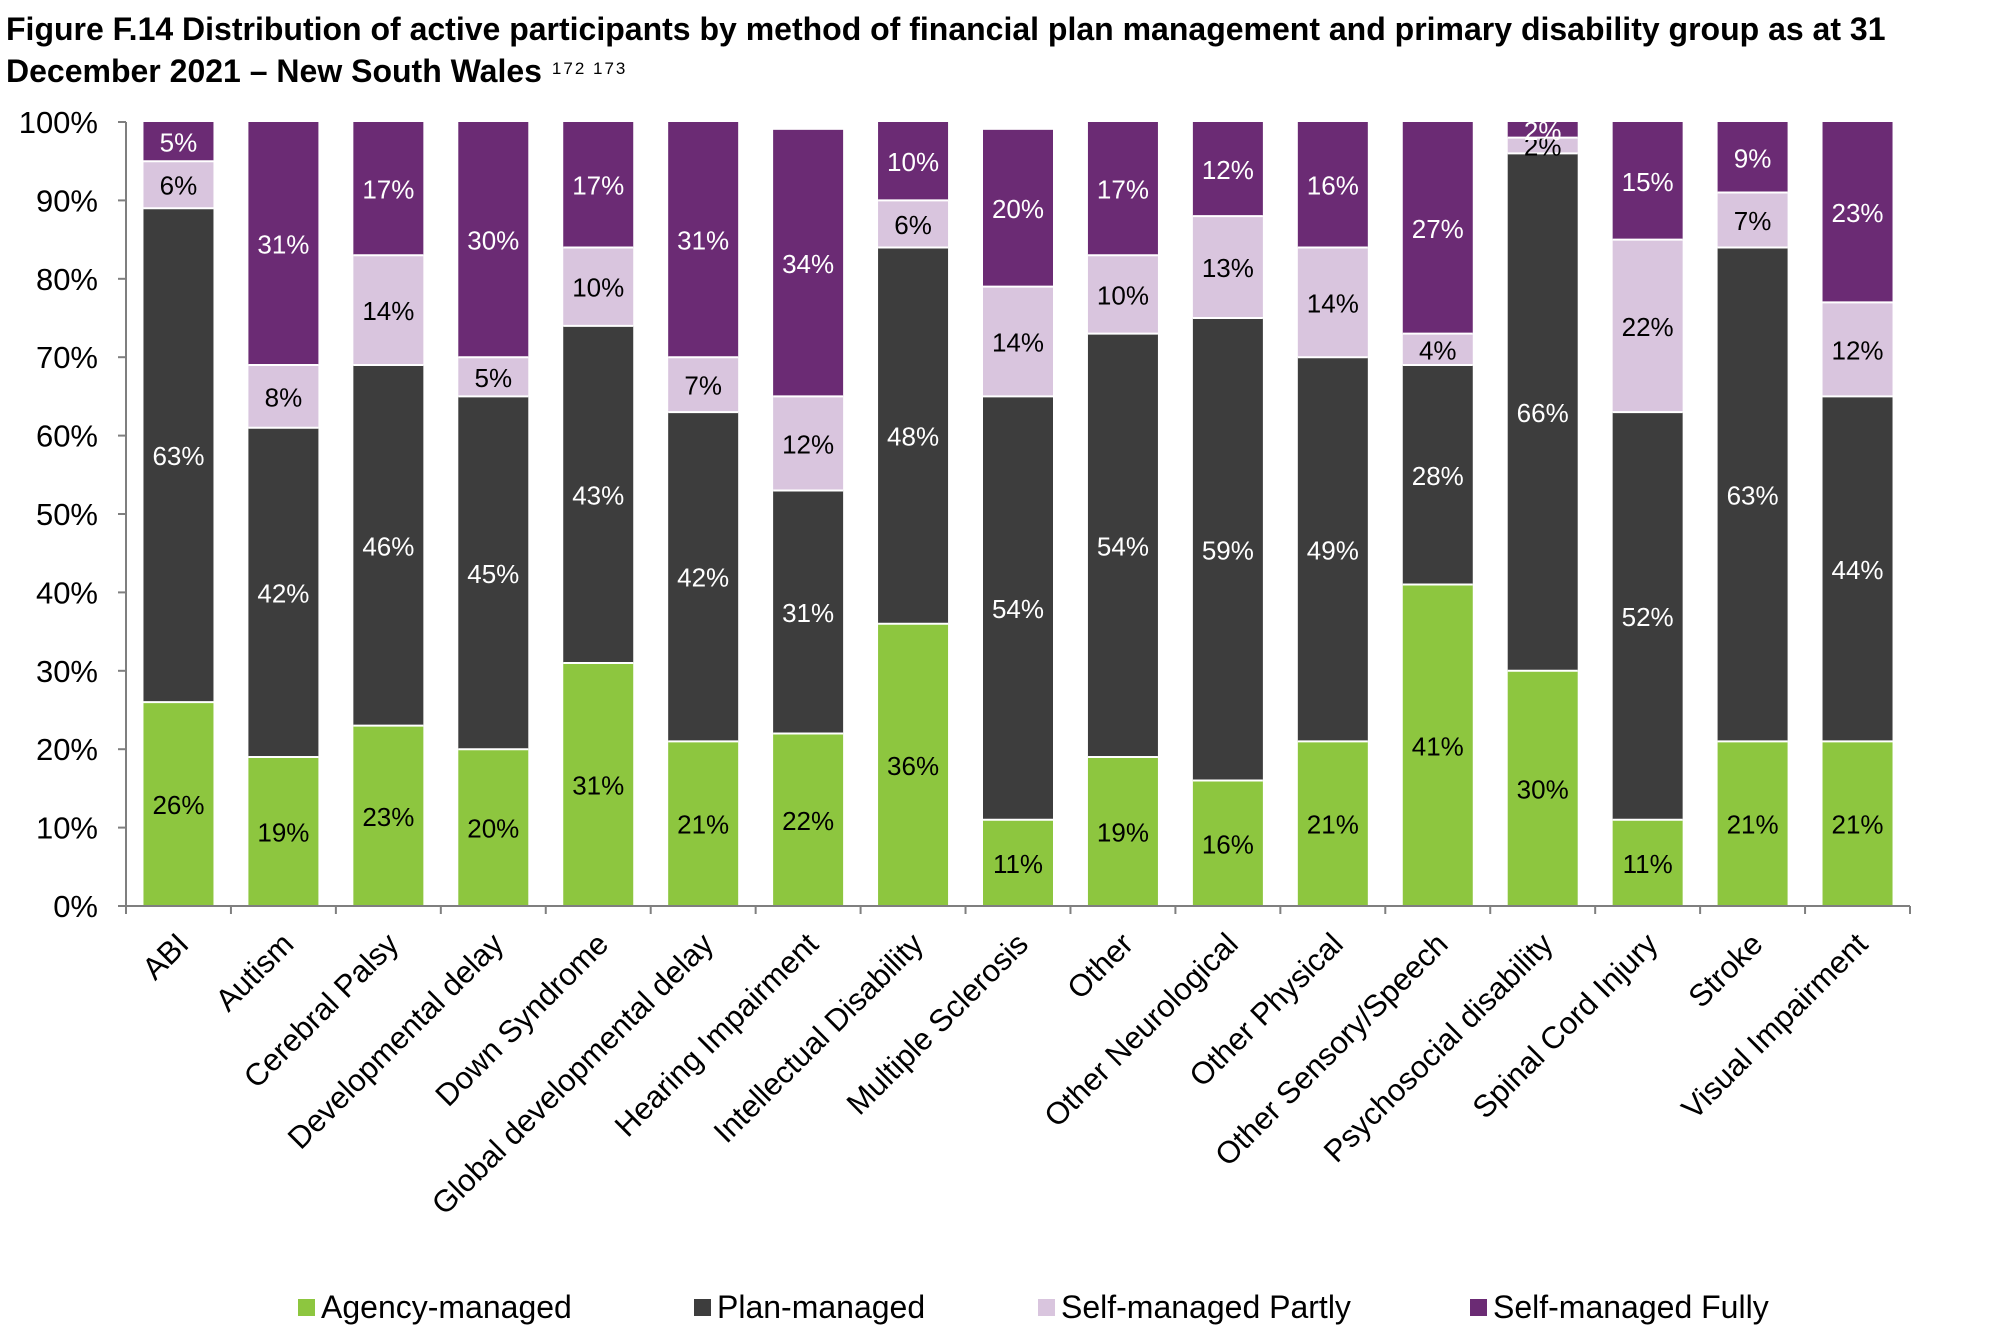 The width and height of the screenshot is (2015, 1334). I want to click on data-label: 63%, so click(1753, 495).